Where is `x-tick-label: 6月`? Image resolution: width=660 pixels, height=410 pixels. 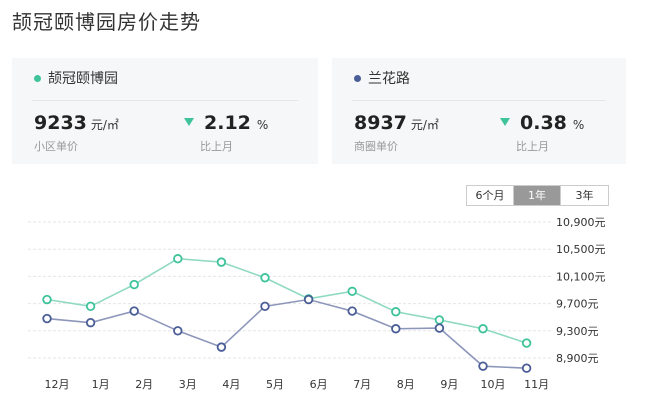 x-tick-label: 6月 is located at coordinates (319, 384).